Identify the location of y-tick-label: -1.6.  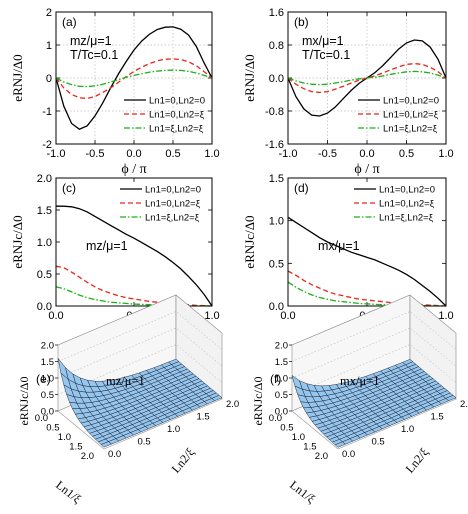
(274, 145).